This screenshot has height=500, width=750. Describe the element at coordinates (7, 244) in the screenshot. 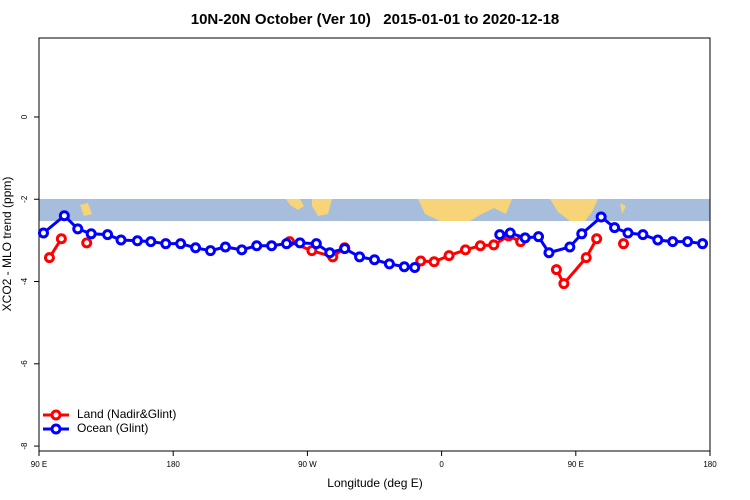

I see `y-axis-label: XCO2 - MLO trend (ppm)` at that location.